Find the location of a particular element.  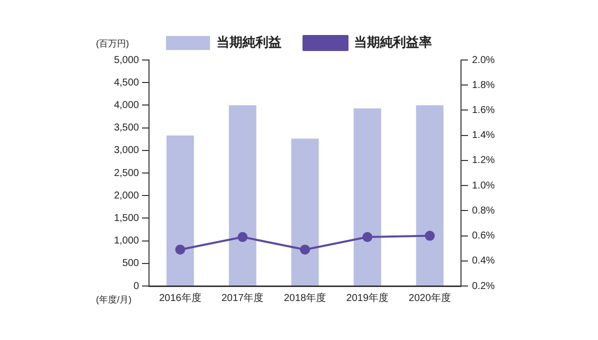

y-tick-label: 4,500 is located at coordinates (127, 82).